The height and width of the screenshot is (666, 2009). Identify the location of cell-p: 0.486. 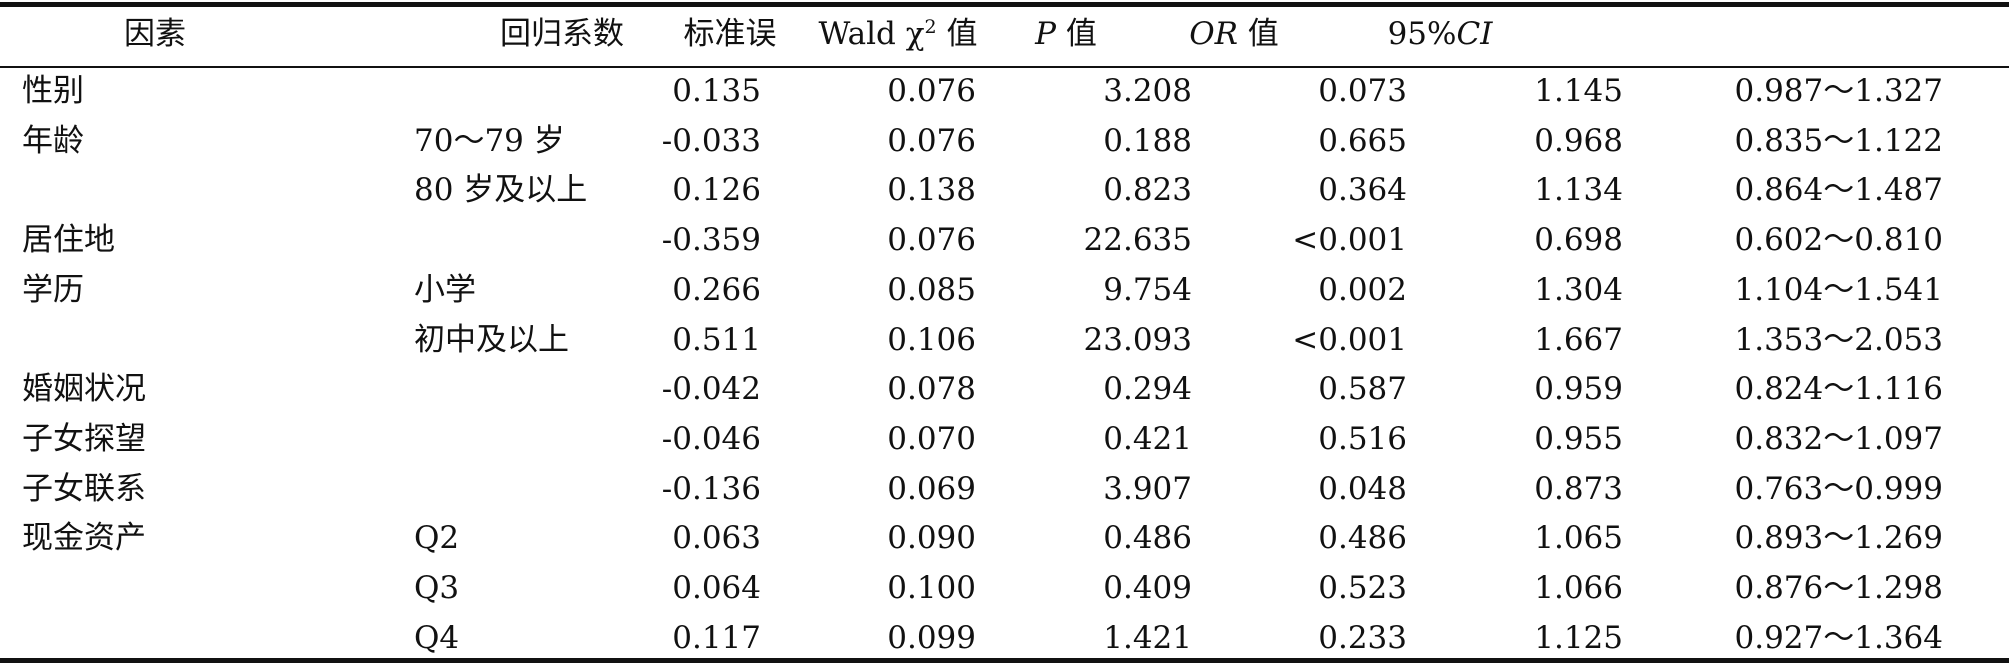
(1362, 538).